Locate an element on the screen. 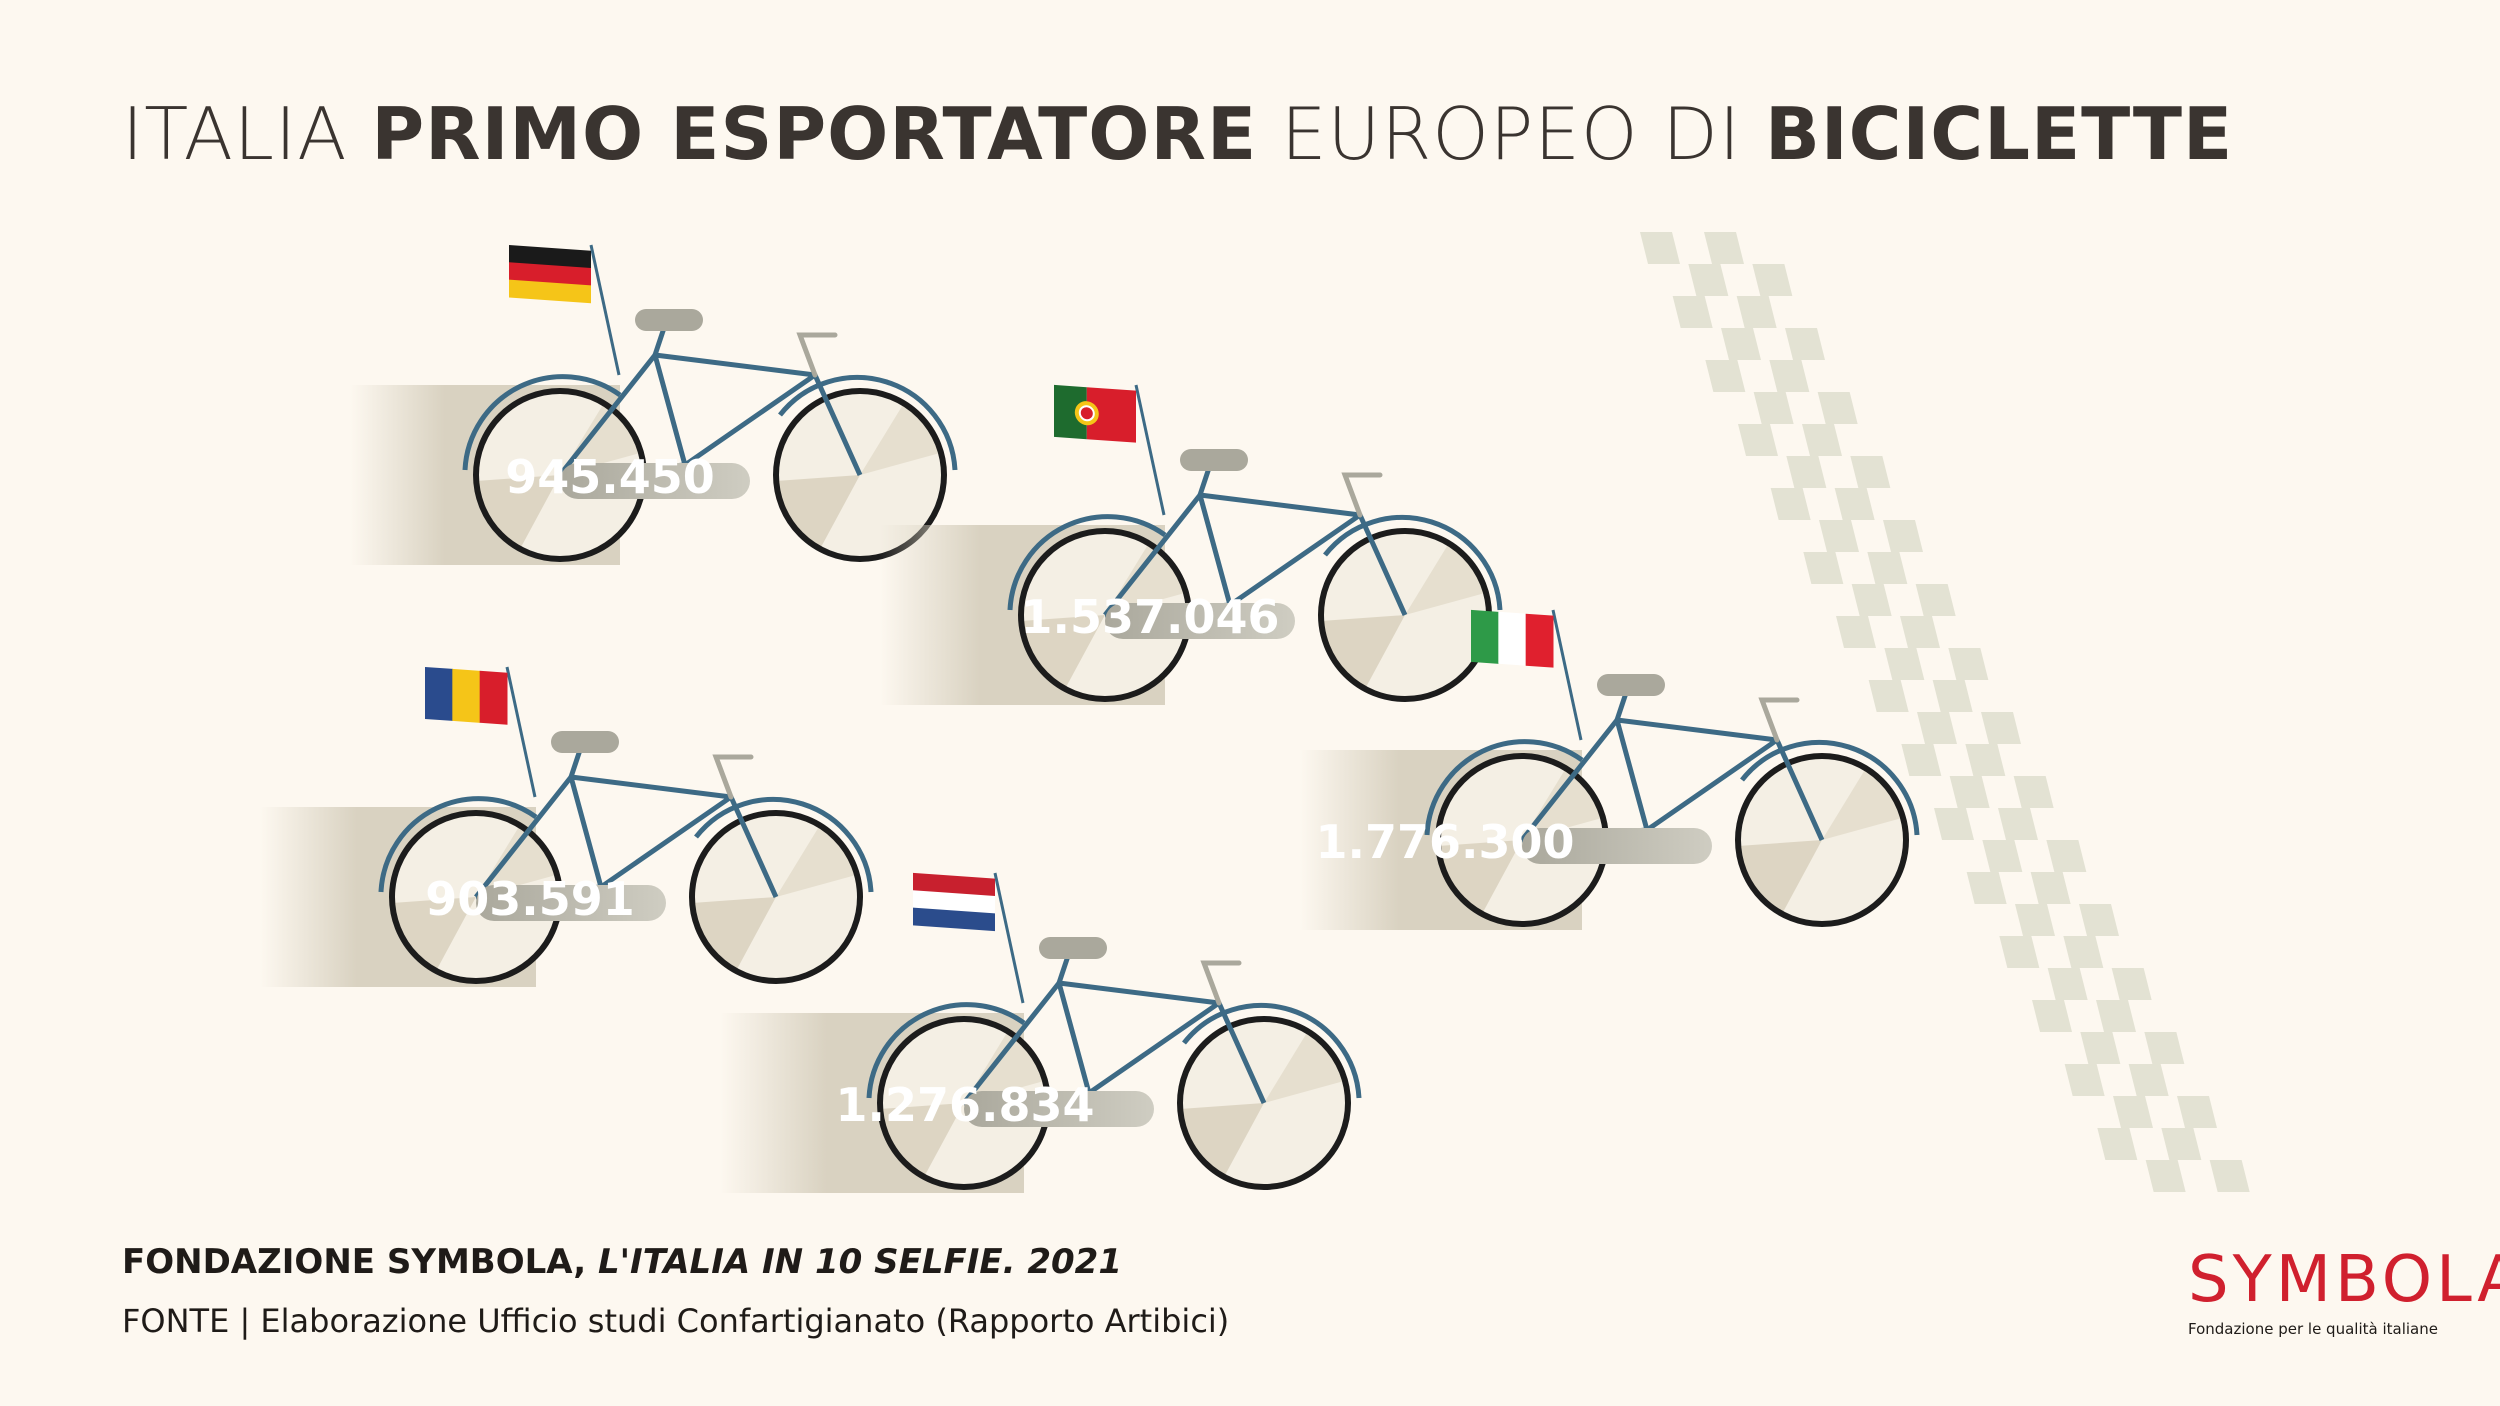 The height and width of the screenshot is (1406, 2500). value-label-netherlands: 1.276.834 is located at coordinates (965, 1105).